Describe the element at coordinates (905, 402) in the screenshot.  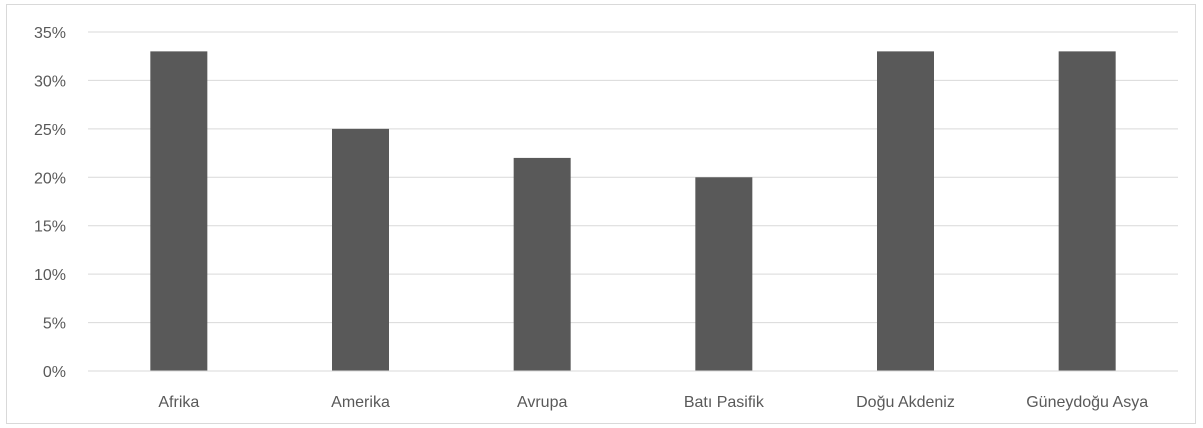
I see `x-tick-label: Doğu Akdeniz` at that location.